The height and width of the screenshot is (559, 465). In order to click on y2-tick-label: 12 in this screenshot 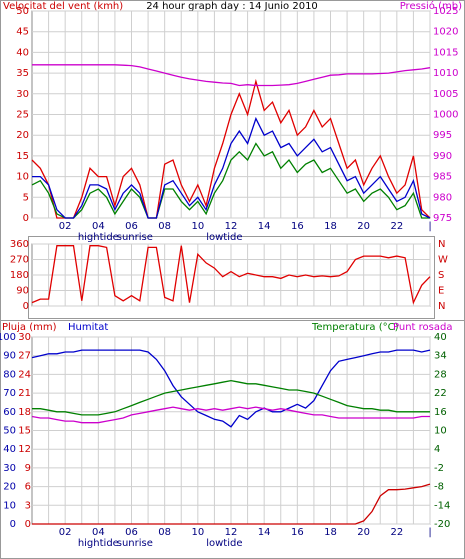, I will do `click(24, 449)`.